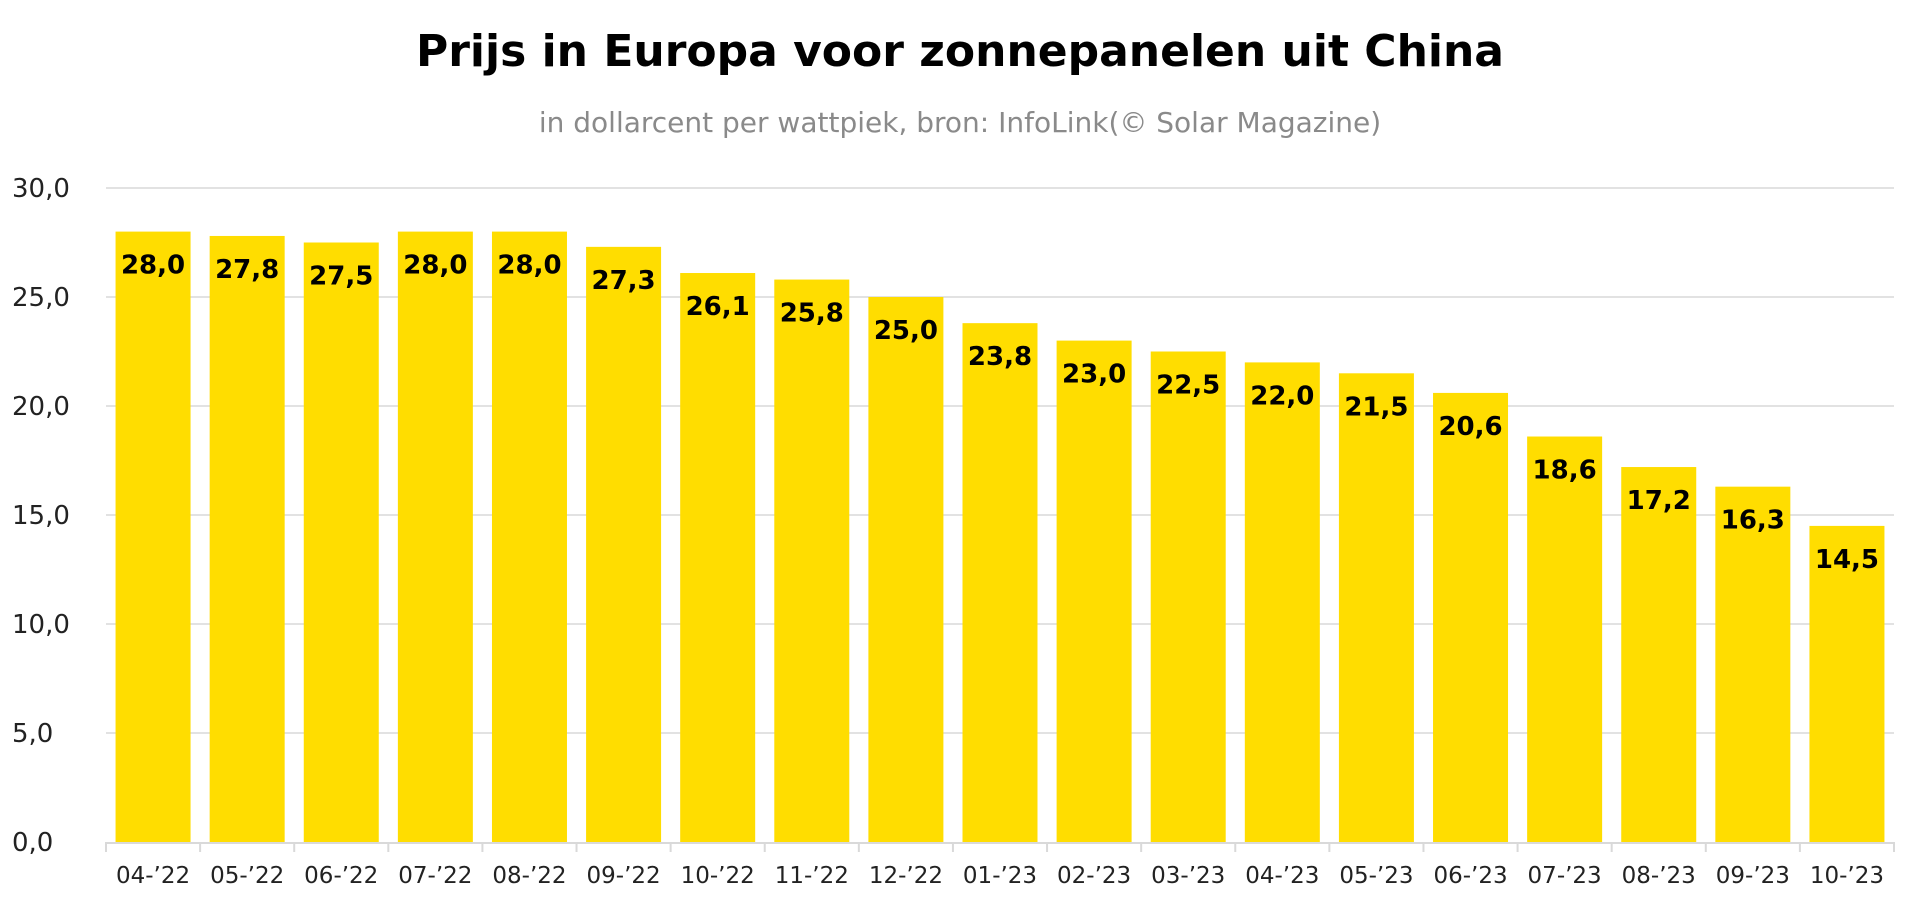  I want to click on y-tick-label: 15,0, so click(41, 516).